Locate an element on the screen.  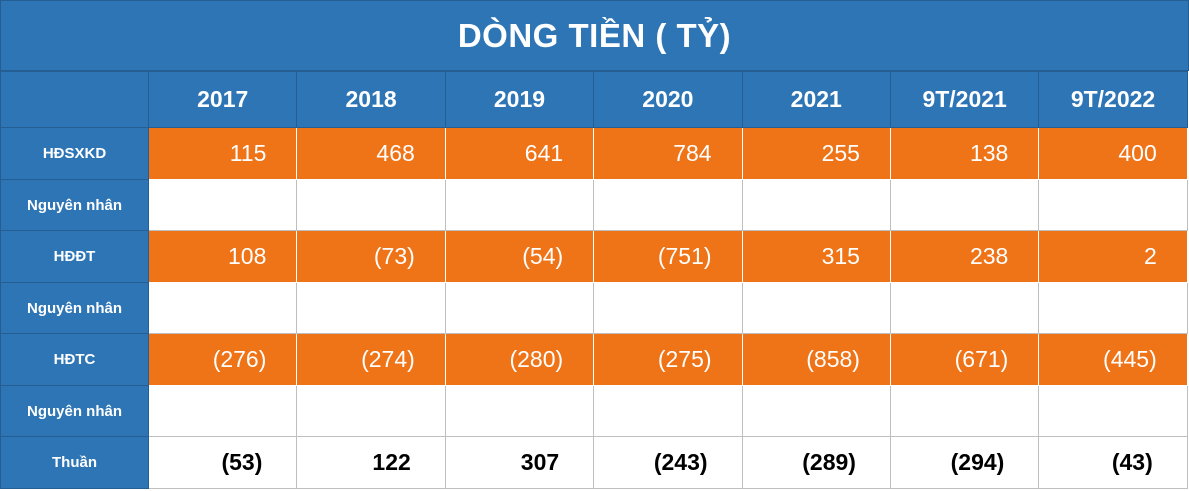
row-cause-2: Nguyên nhân is located at coordinates (594, 308).